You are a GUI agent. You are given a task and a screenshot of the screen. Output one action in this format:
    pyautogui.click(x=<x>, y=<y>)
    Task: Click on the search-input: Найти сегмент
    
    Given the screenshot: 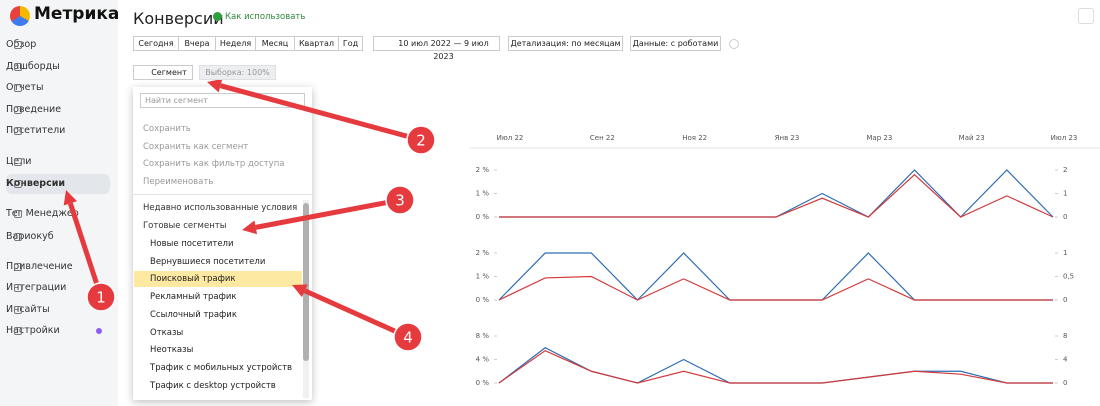 What is the action you would take?
    pyautogui.click(x=222, y=100)
    